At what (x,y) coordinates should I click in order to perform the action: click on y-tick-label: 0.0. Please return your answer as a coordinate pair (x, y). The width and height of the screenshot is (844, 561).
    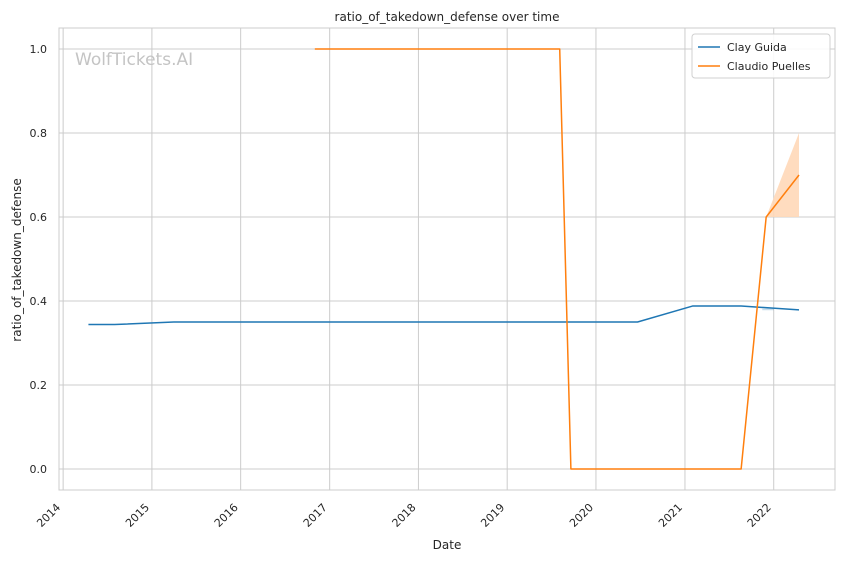
    Looking at the image, I should click on (39, 469).